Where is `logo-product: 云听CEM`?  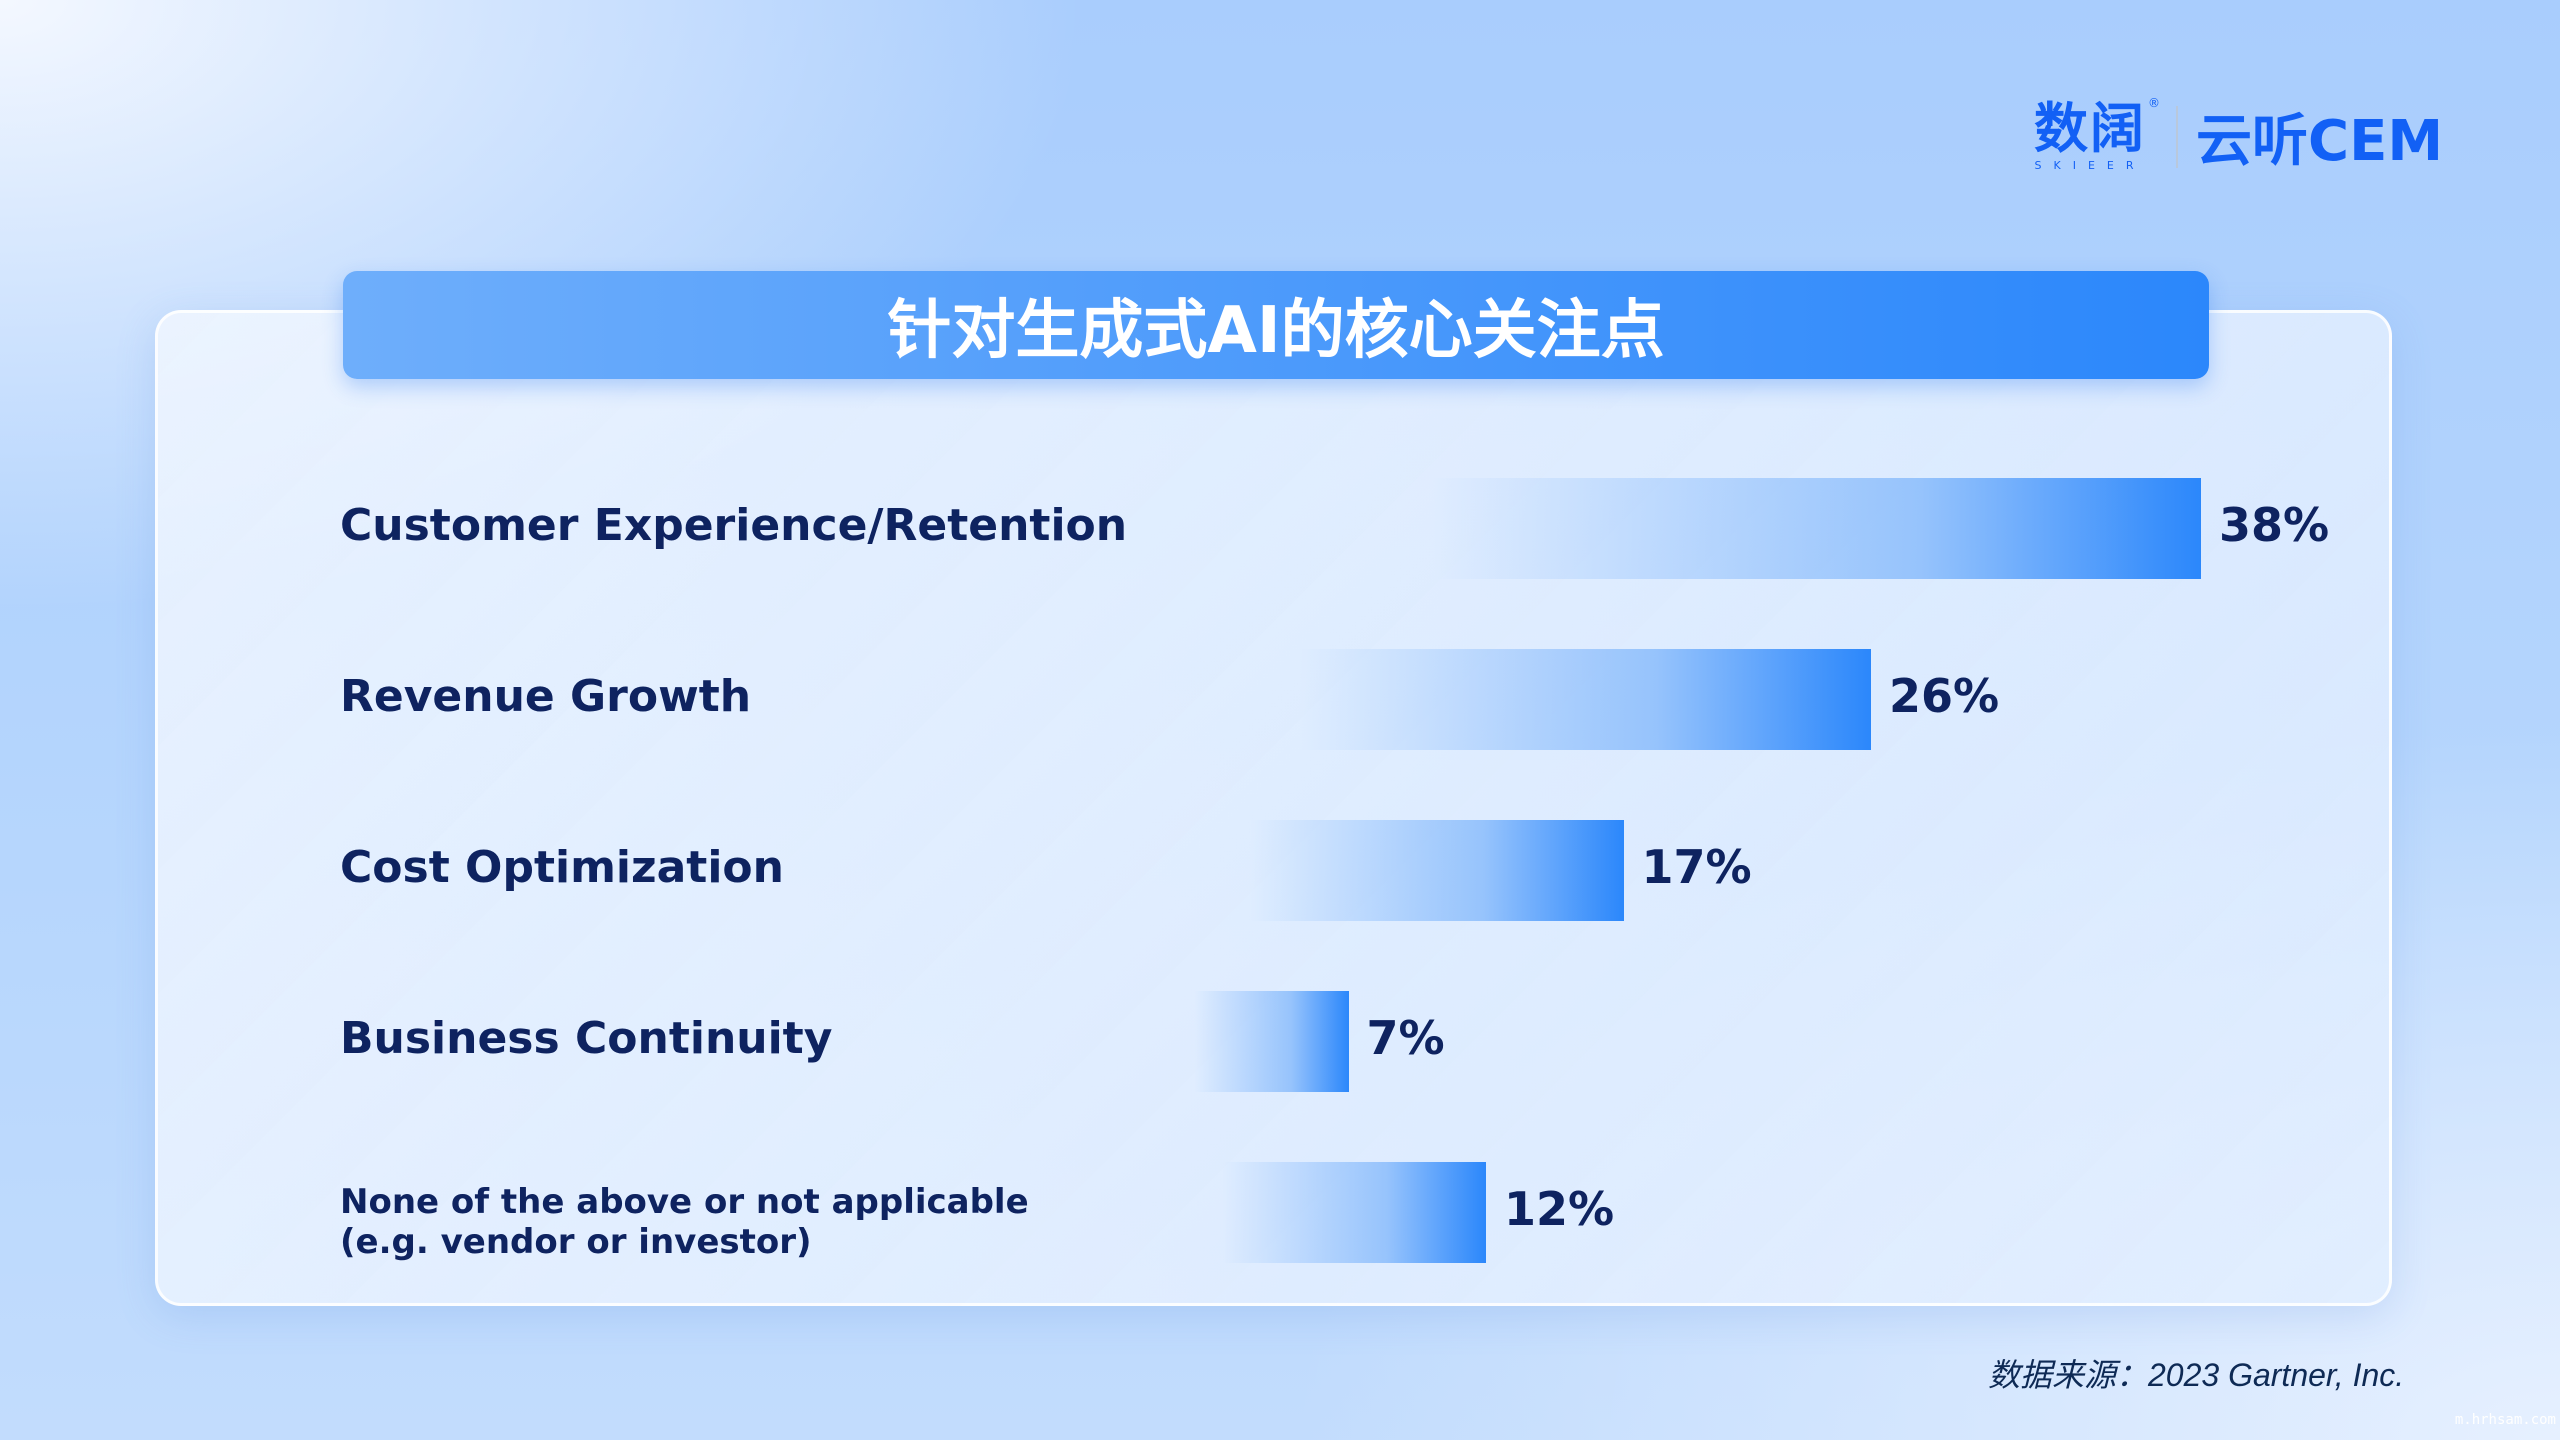
logo-product: 云听CEM is located at coordinates (2320, 141).